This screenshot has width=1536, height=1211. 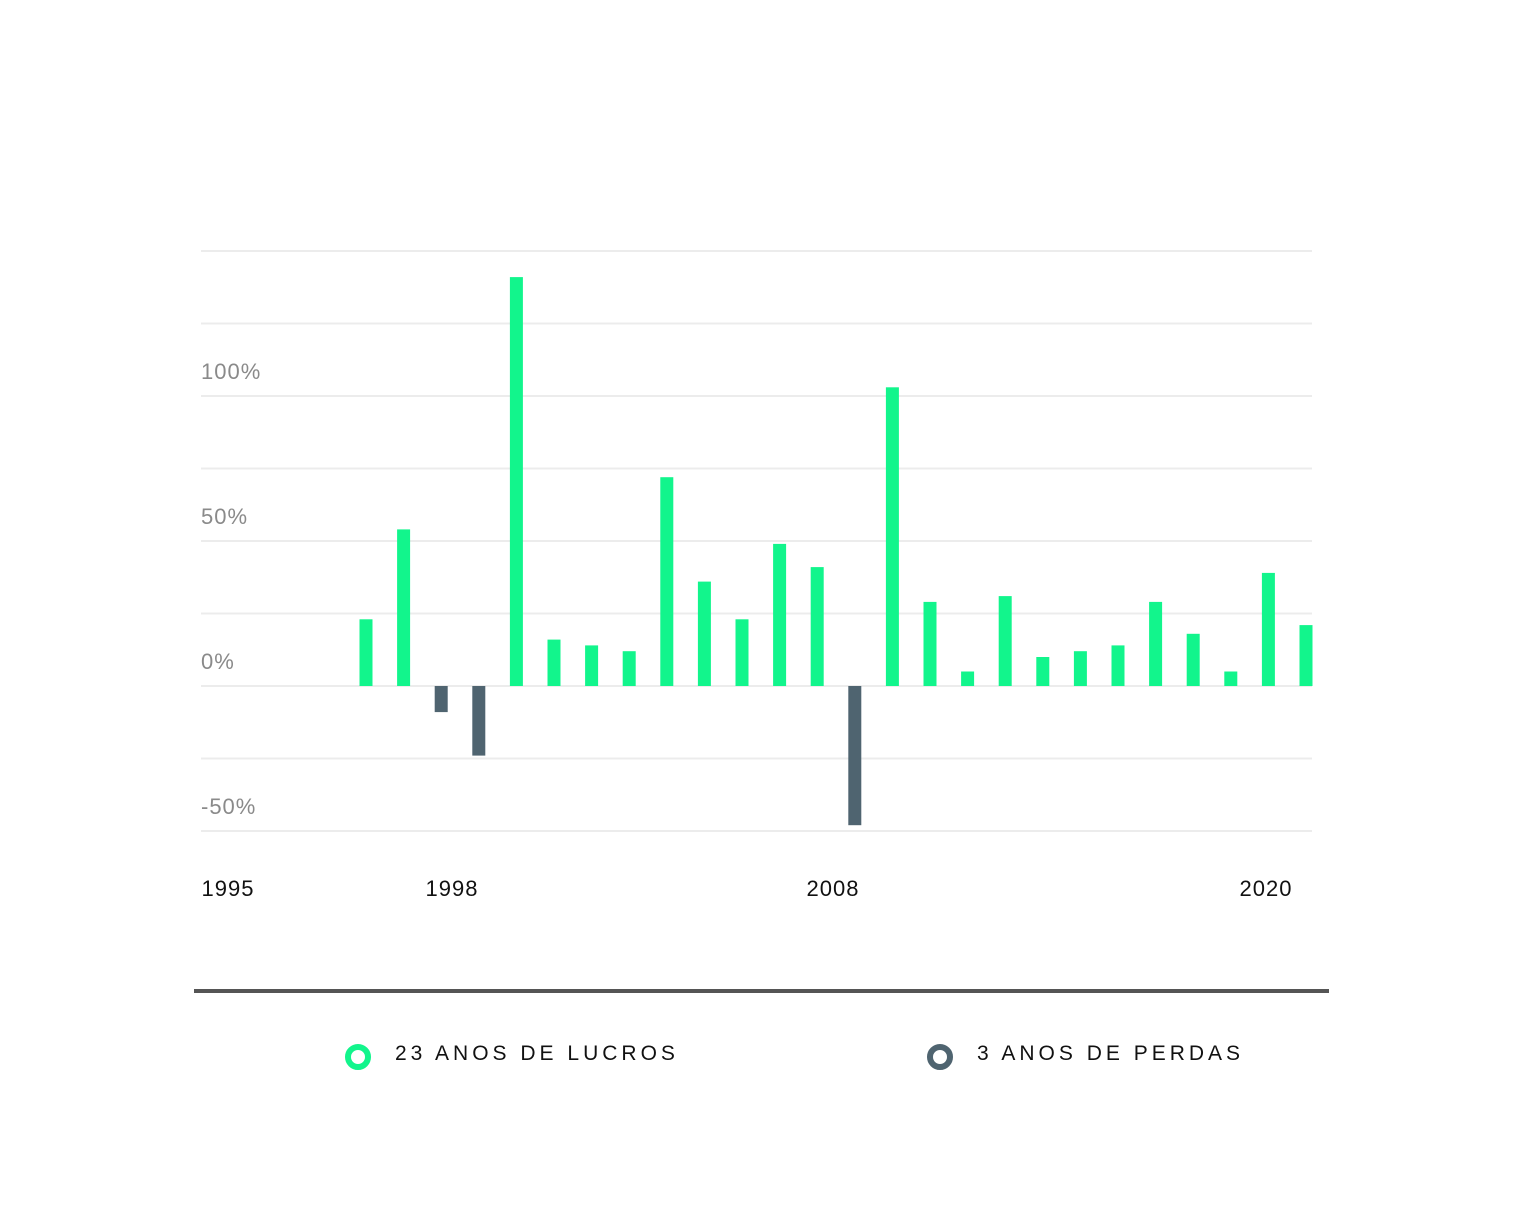 What do you see at coordinates (1118, 665) in the screenshot?
I see `bar-2015` at bounding box center [1118, 665].